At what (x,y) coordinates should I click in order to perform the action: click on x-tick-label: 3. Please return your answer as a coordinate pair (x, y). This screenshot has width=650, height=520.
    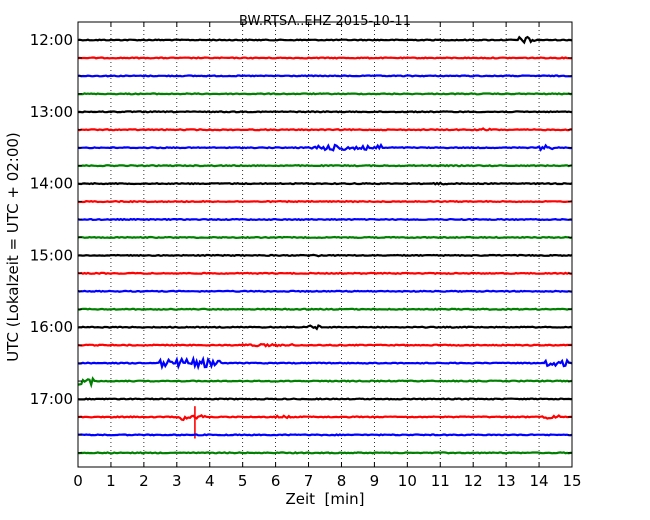
    Looking at the image, I should click on (177, 481).